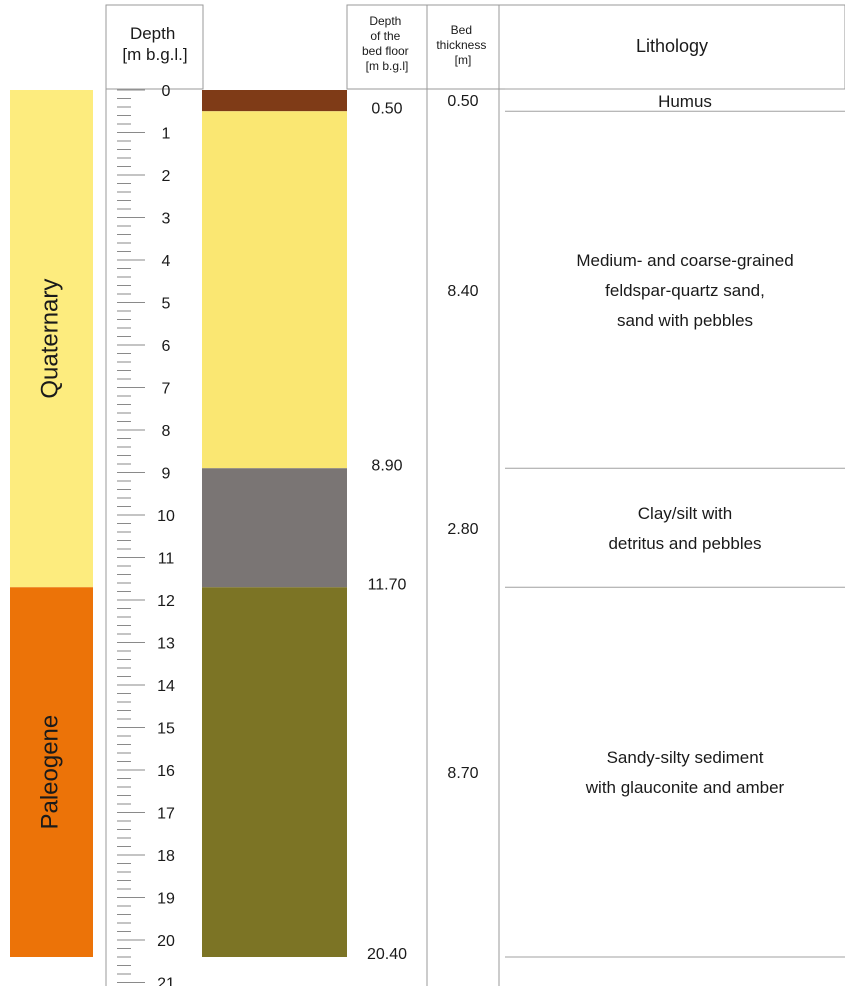  What do you see at coordinates (387, 531) in the screenshot?
I see `bed-floor-column: 0.50 8.90 11.70 20.40` at bounding box center [387, 531].